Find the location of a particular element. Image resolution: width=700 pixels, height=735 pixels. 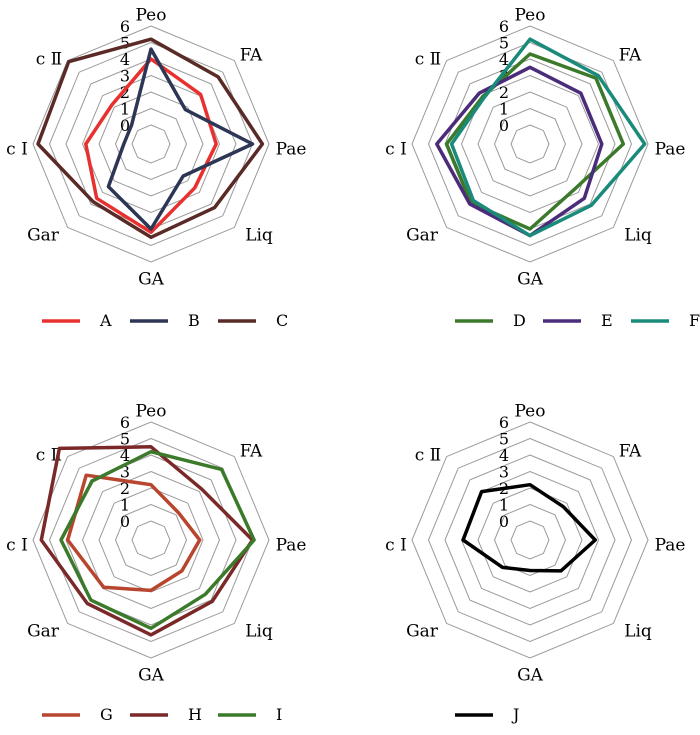

legend-label-B: B is located at coordinates (194, 320).